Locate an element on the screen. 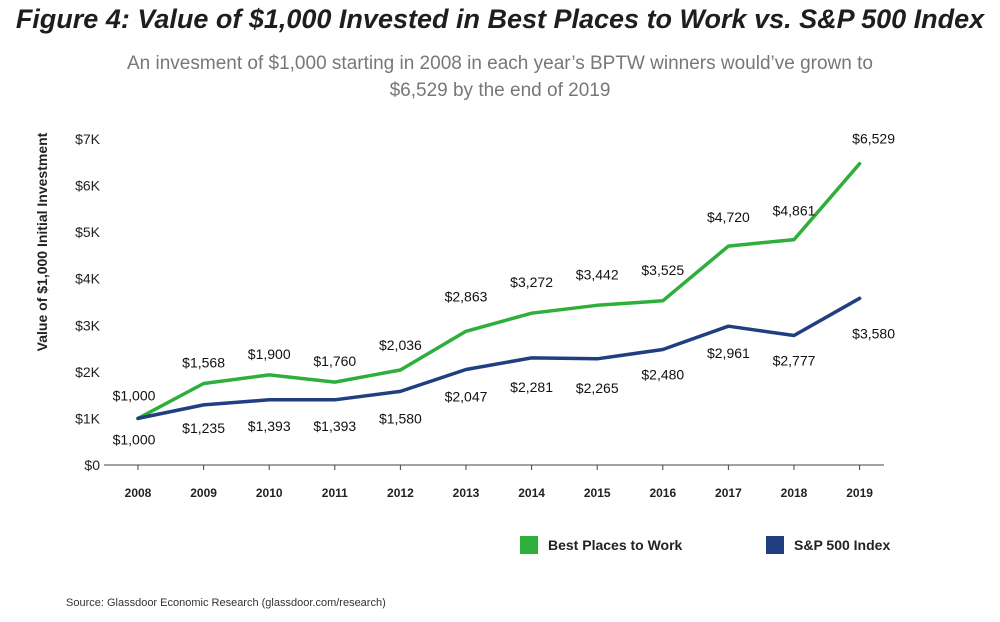 This screenshot has width=1000, height=622. x-tick-label: 2016 is located at coordinates (662, 493).